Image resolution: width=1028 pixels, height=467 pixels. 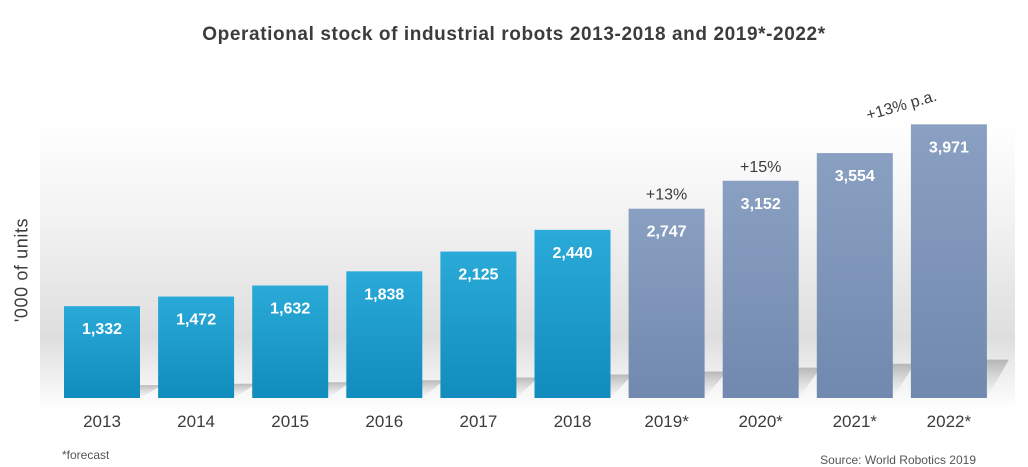 What do you see at coordinates (478, 275) in the screenshot?
I see `bar-value-label: 2,125` at bounding box center [478, 275].